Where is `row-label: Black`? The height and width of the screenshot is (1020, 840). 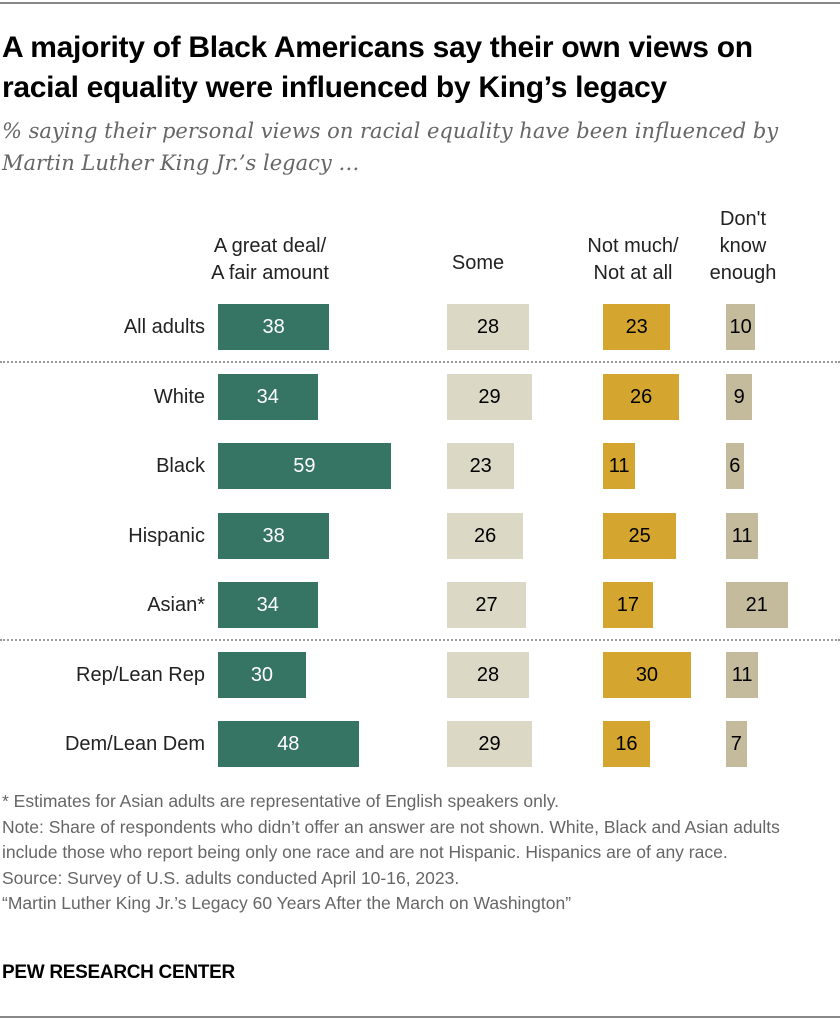 row-label: Black is located at coordinates (180, 466).